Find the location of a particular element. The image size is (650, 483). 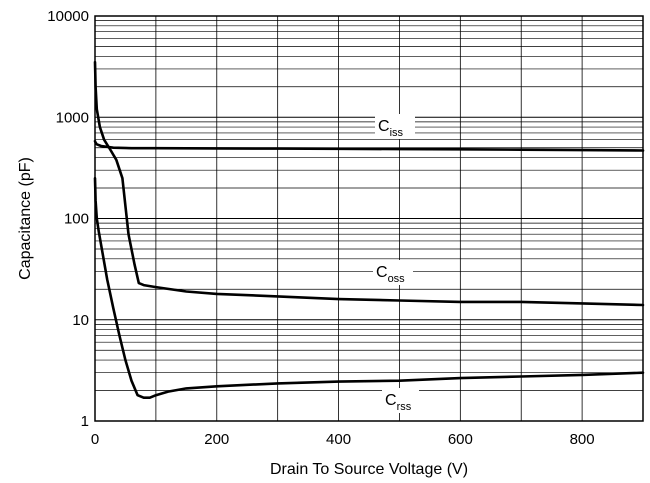

x-tick-label: 800 is located at coordinates (582, 439).